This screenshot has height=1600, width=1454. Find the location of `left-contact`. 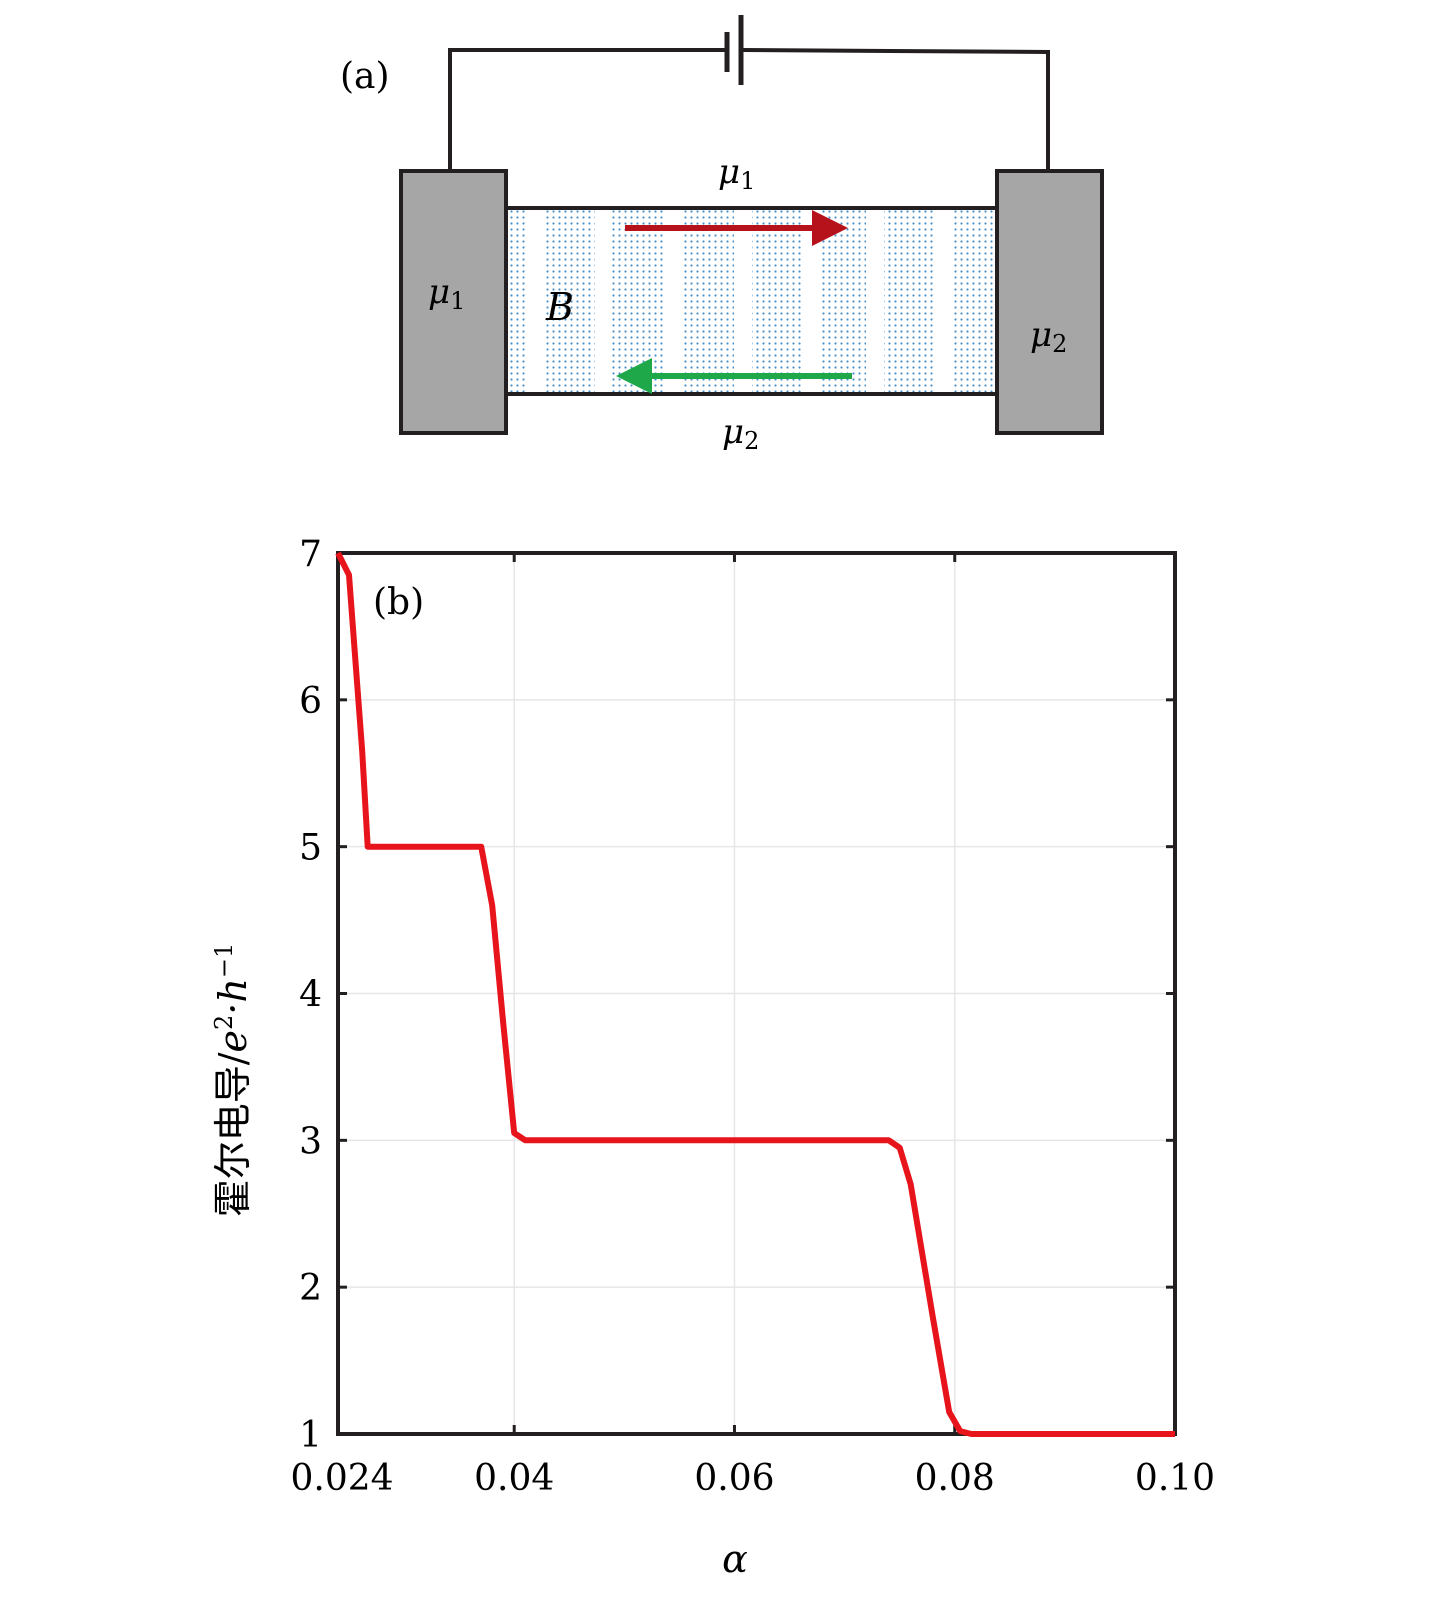

left-contact is located at coordinates (453, 302).